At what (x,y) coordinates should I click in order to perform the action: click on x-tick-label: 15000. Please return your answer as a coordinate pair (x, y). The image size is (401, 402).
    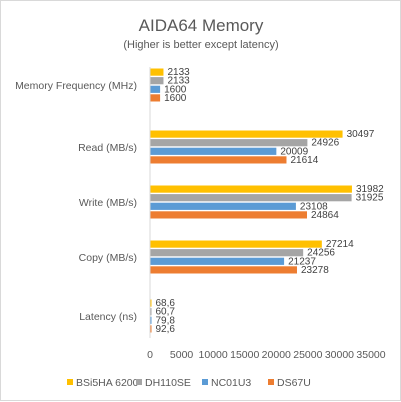
    Looking at the image, I should click on (244, 355).